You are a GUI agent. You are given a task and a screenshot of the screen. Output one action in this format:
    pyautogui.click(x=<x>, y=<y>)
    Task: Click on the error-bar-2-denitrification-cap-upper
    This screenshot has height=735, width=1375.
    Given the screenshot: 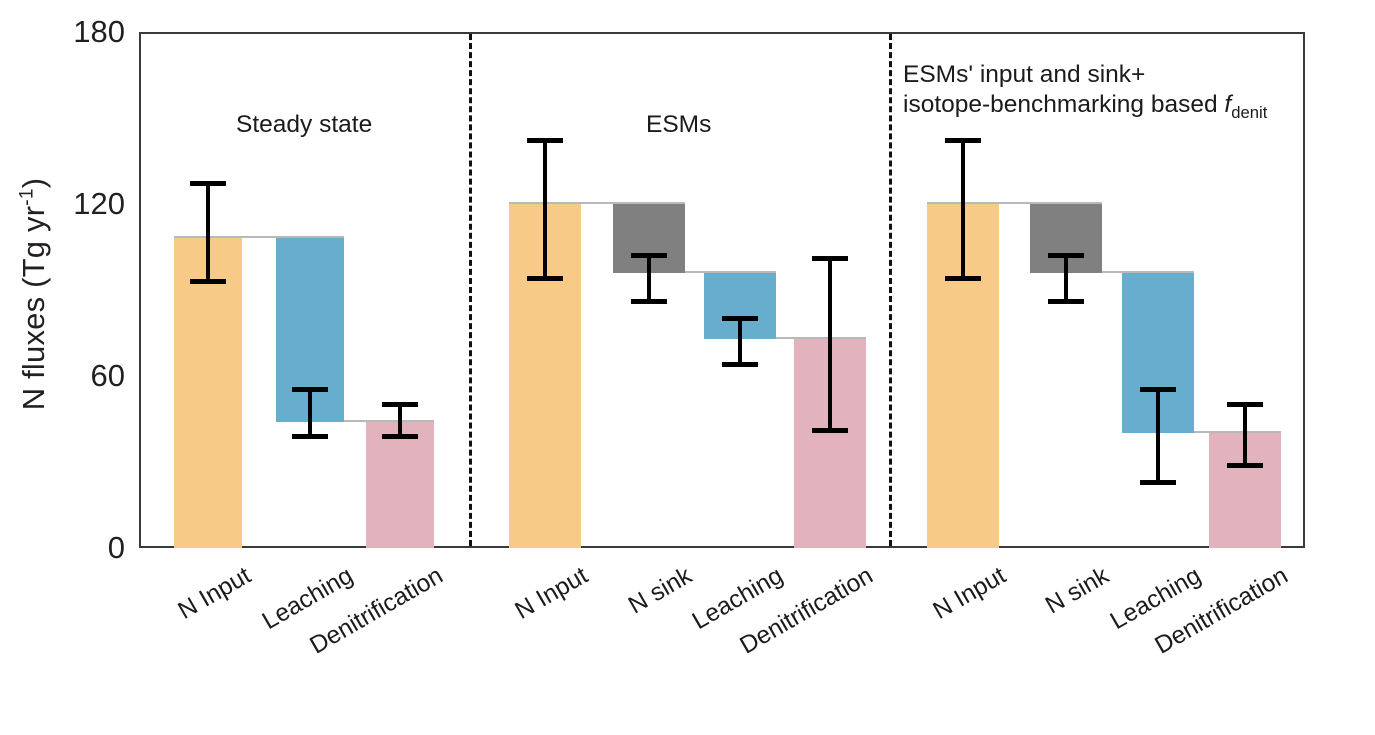 What is the action you would take?
    pyautogui.click(x=1245, y=404)
    